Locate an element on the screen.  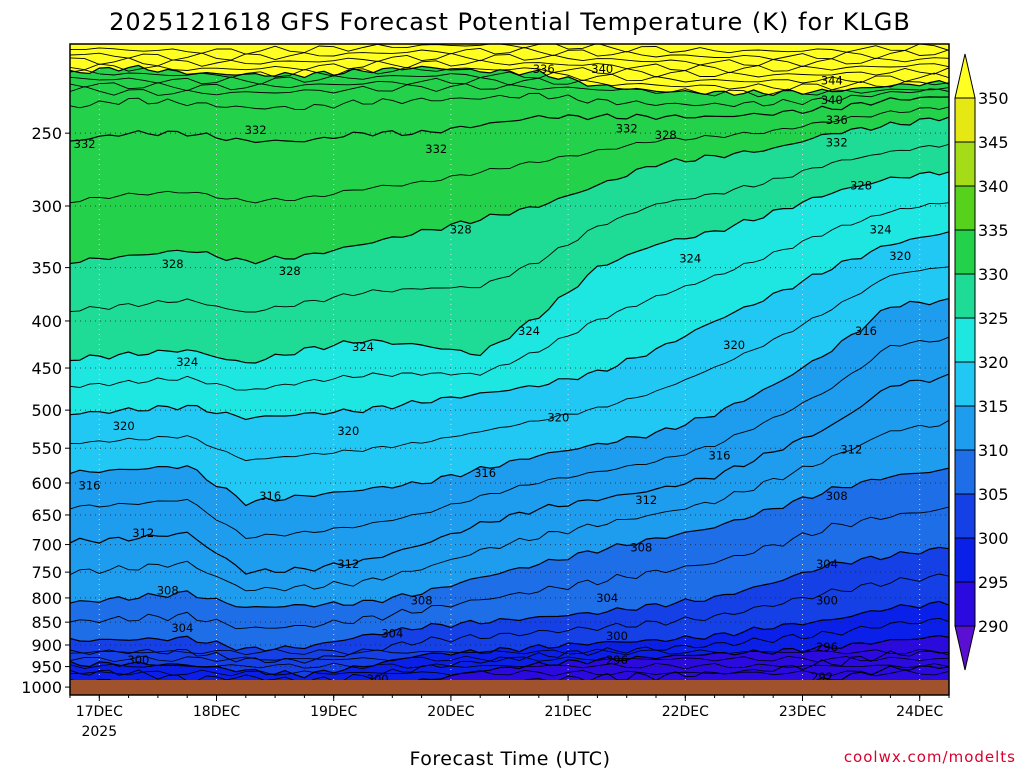
y-tick-label: 800 is located at coordinates (46, 598).